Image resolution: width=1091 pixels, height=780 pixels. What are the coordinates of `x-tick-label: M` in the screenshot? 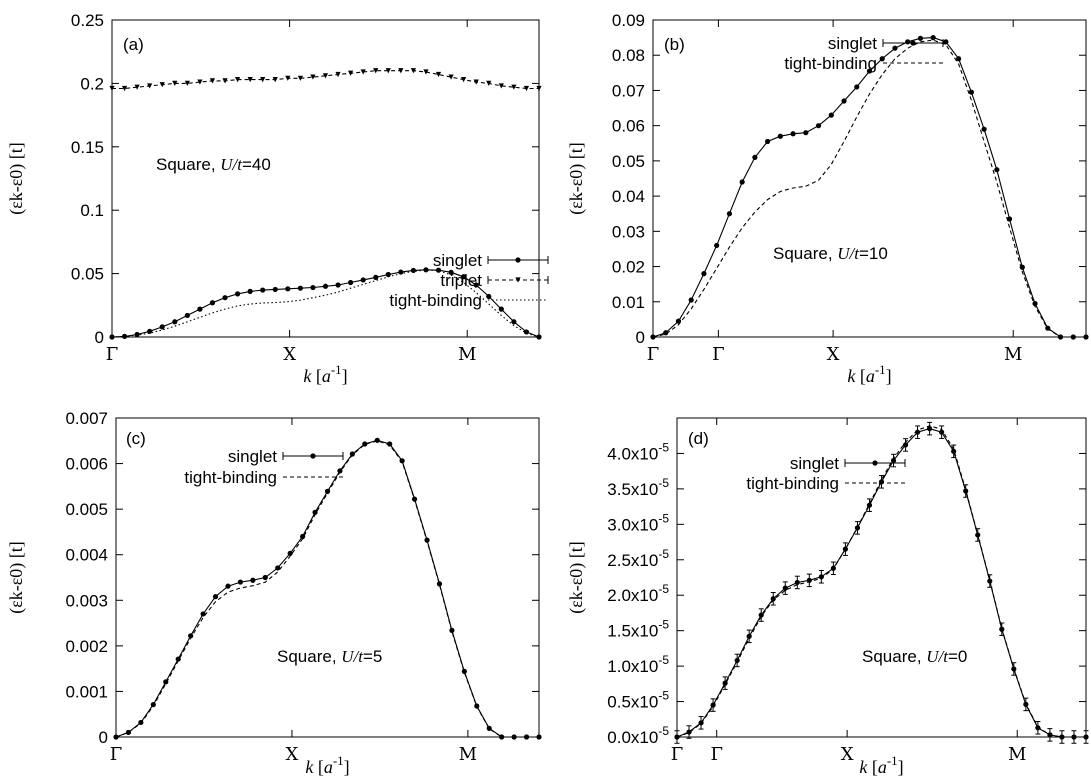 It's located at (468, 754).